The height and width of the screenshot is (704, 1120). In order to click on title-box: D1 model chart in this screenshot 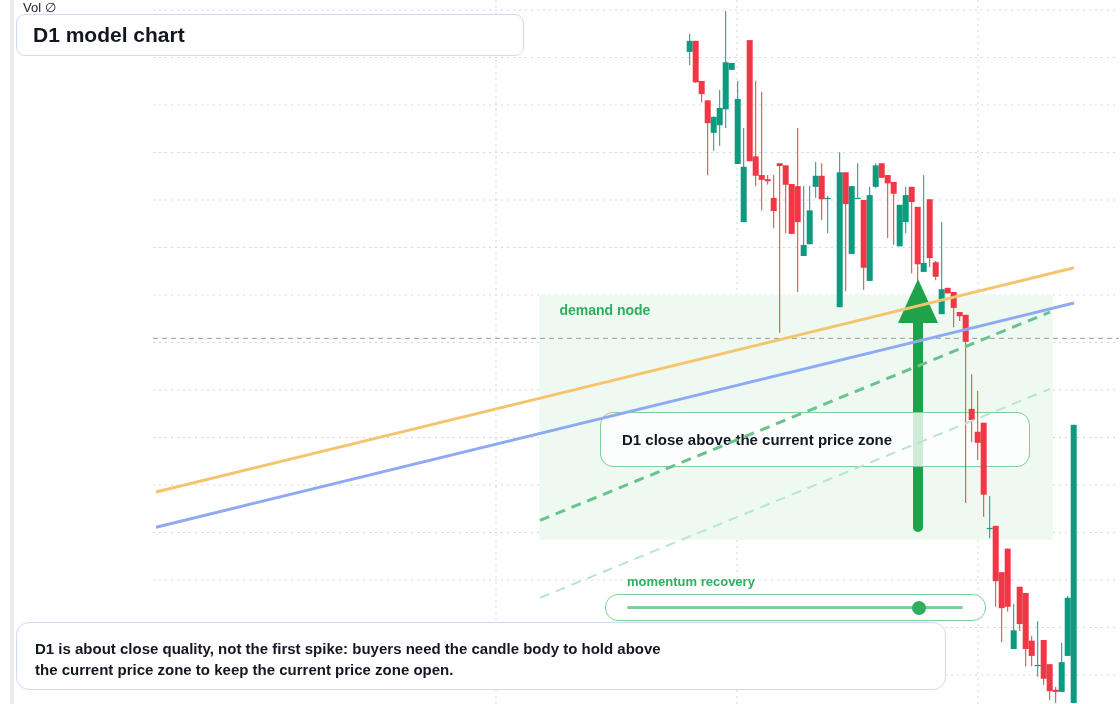, I will do `click(270, 35)`.